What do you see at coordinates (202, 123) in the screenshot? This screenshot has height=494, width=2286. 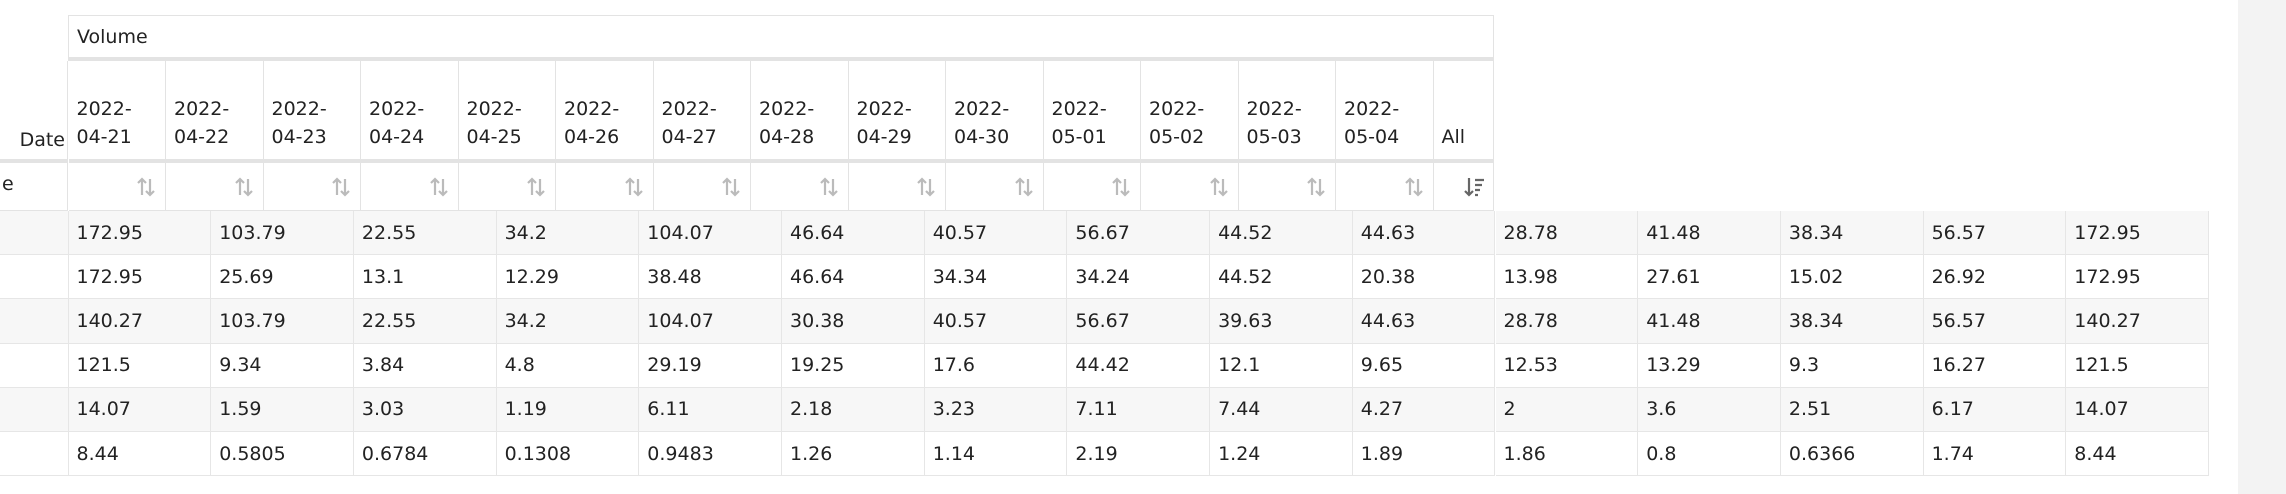 I see `column-label: 2022-04-22` at bounding box center [202, 123].